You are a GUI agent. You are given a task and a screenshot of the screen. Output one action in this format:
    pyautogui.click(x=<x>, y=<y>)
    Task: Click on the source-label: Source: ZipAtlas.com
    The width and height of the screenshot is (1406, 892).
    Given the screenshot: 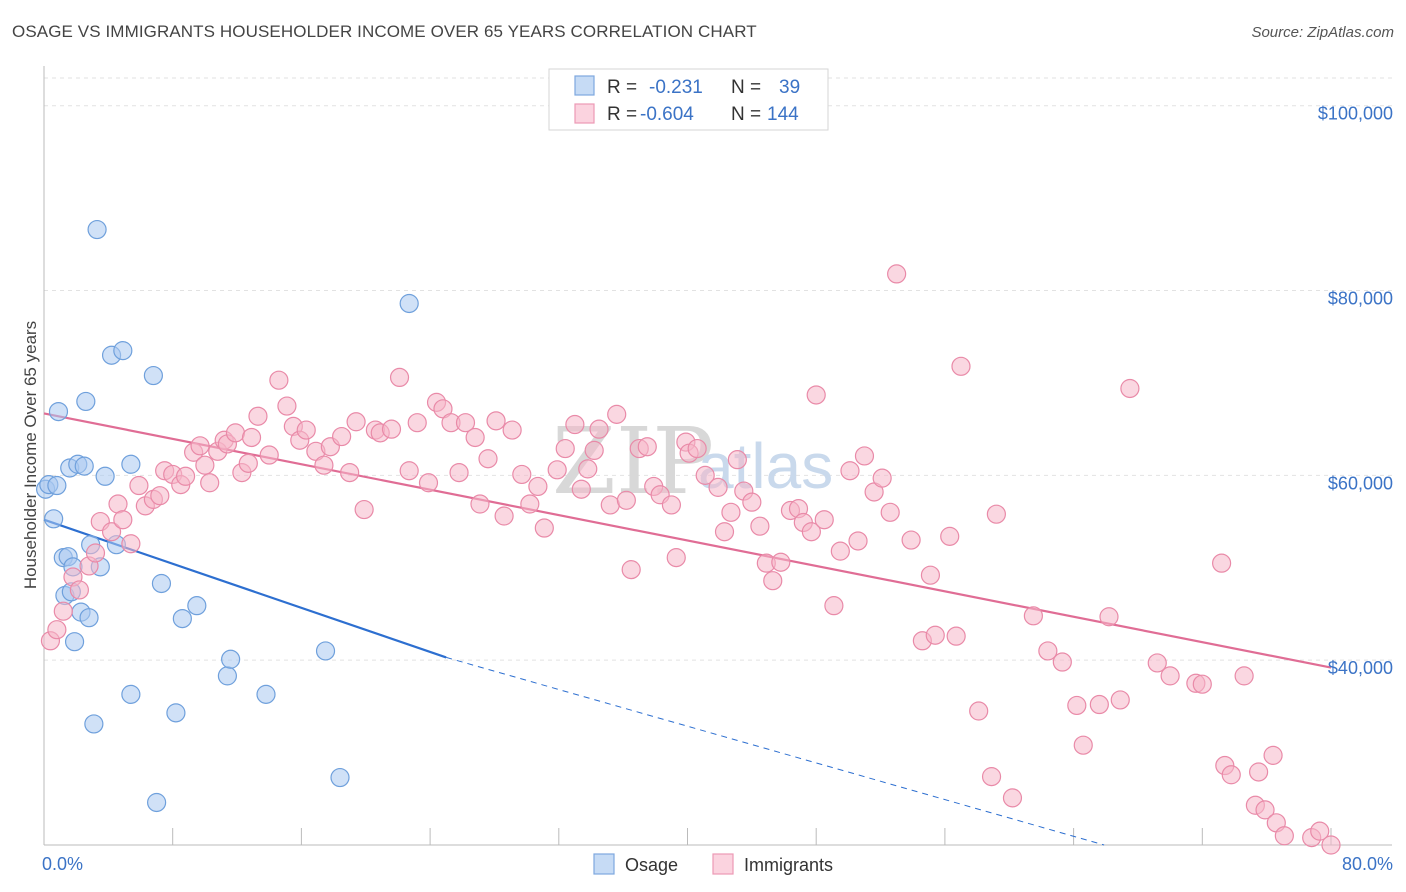 What is the action you would take?
    pyautogui.click(x=1322, y=32)
    